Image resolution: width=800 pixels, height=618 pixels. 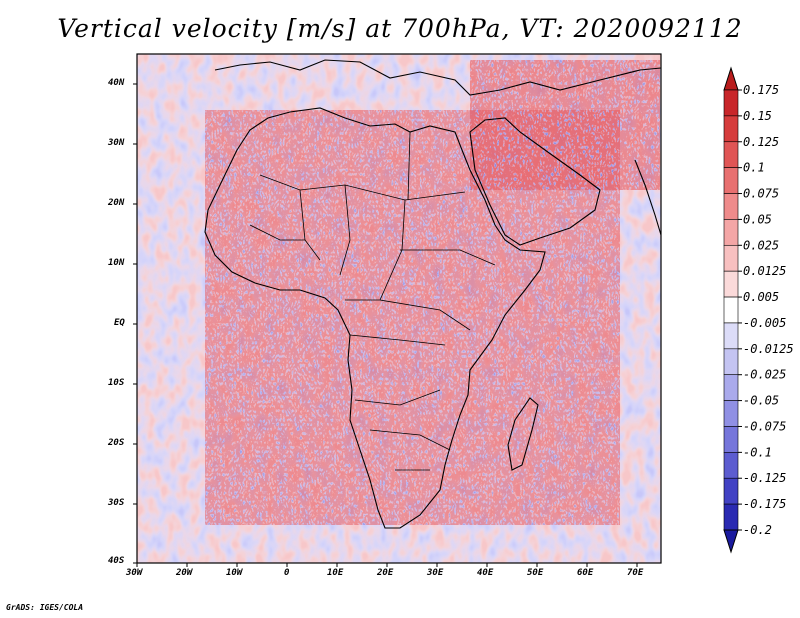 I want to click on lon-label: 30W, so click(x=134, y=573).